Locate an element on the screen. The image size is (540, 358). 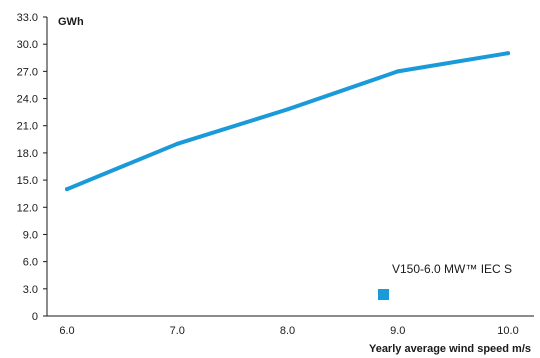
y-tick-label: 18.0 is located at coordinates (27, 154).